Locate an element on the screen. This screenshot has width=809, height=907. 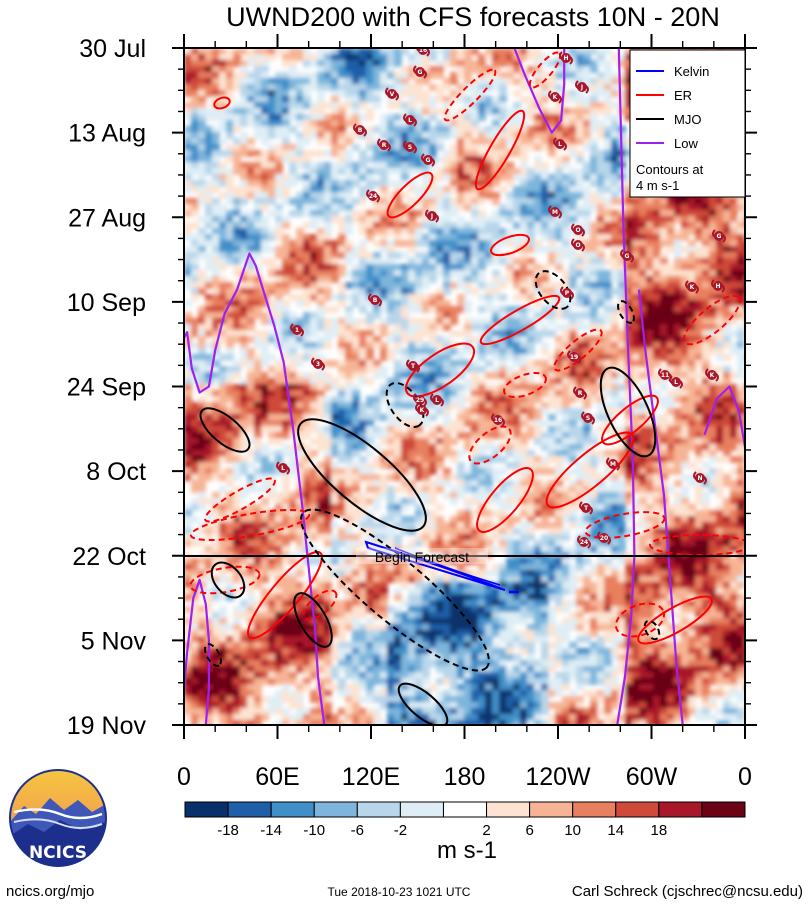
storm-symbol-39: K is located at coordinates (712, 375).